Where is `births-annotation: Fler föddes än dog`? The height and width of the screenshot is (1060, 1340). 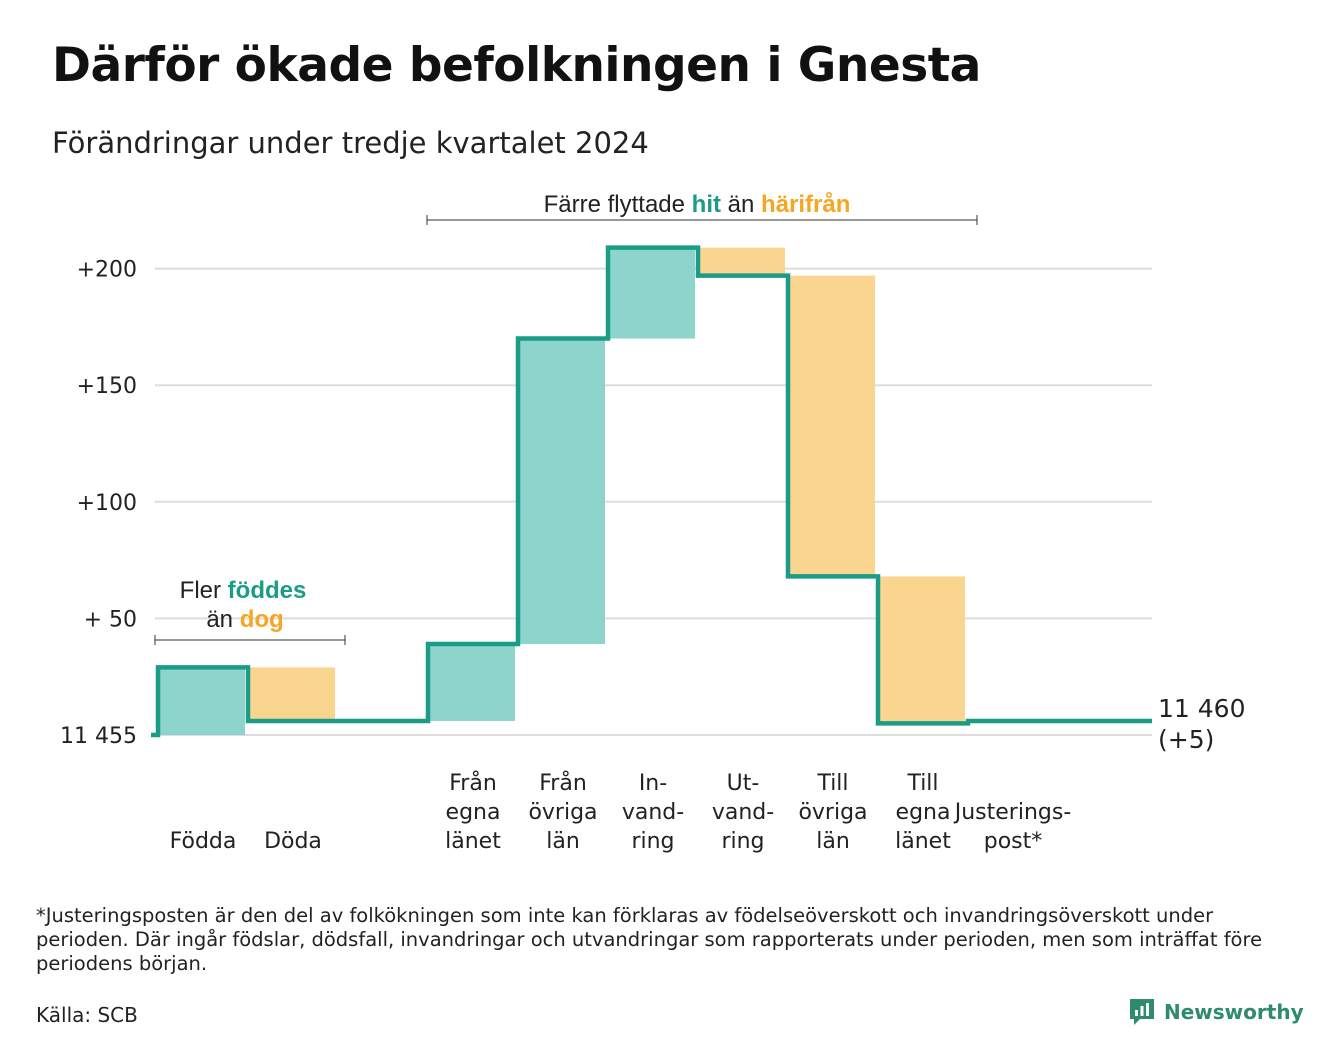
births-annotation: Fler föddes än dog is located at coordinates (250, 611).